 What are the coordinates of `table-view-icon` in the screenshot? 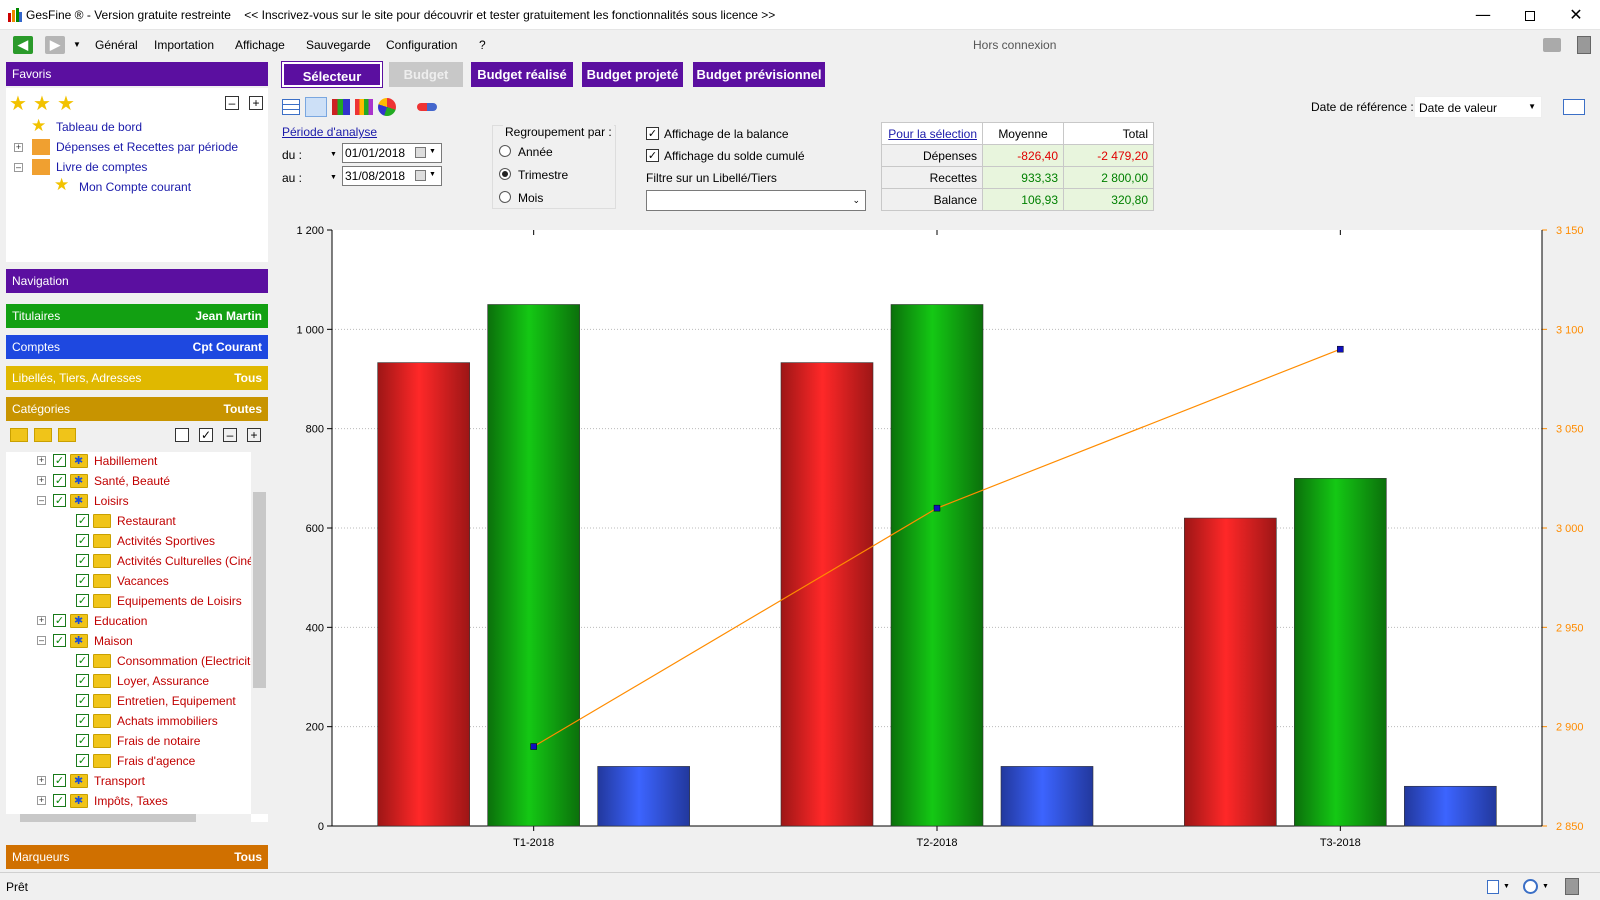 It's located at (291, 107).